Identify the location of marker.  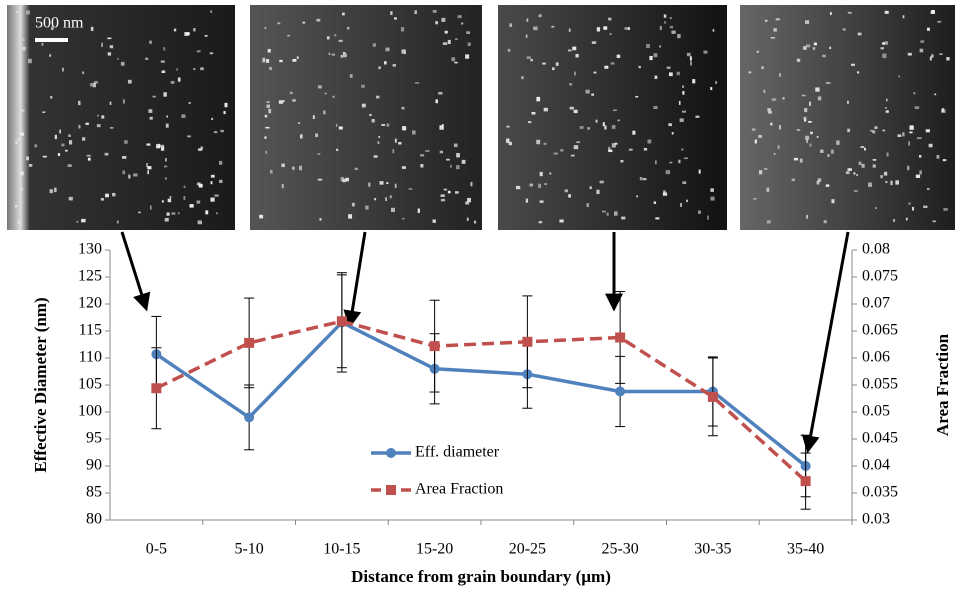
(249, 342).